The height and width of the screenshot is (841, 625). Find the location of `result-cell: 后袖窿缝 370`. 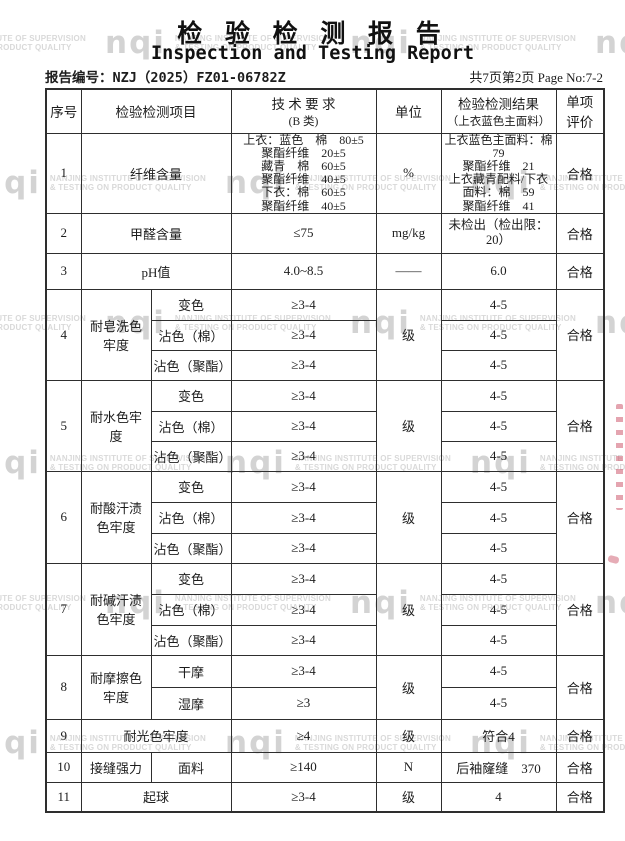

result-cell: 后袖窿缝 370 is located at coordinates (498, 767).